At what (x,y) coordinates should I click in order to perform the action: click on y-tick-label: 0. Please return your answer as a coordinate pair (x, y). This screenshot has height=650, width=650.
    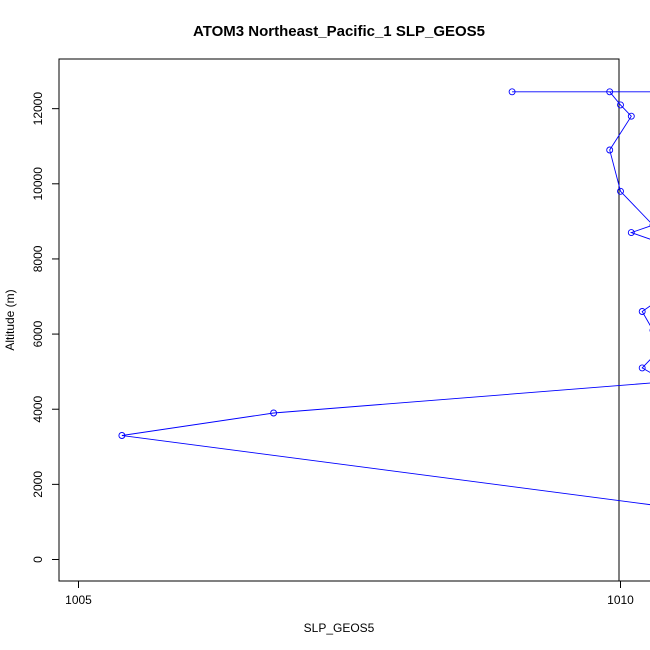
    Looking at the image, I should click on (38, 559).